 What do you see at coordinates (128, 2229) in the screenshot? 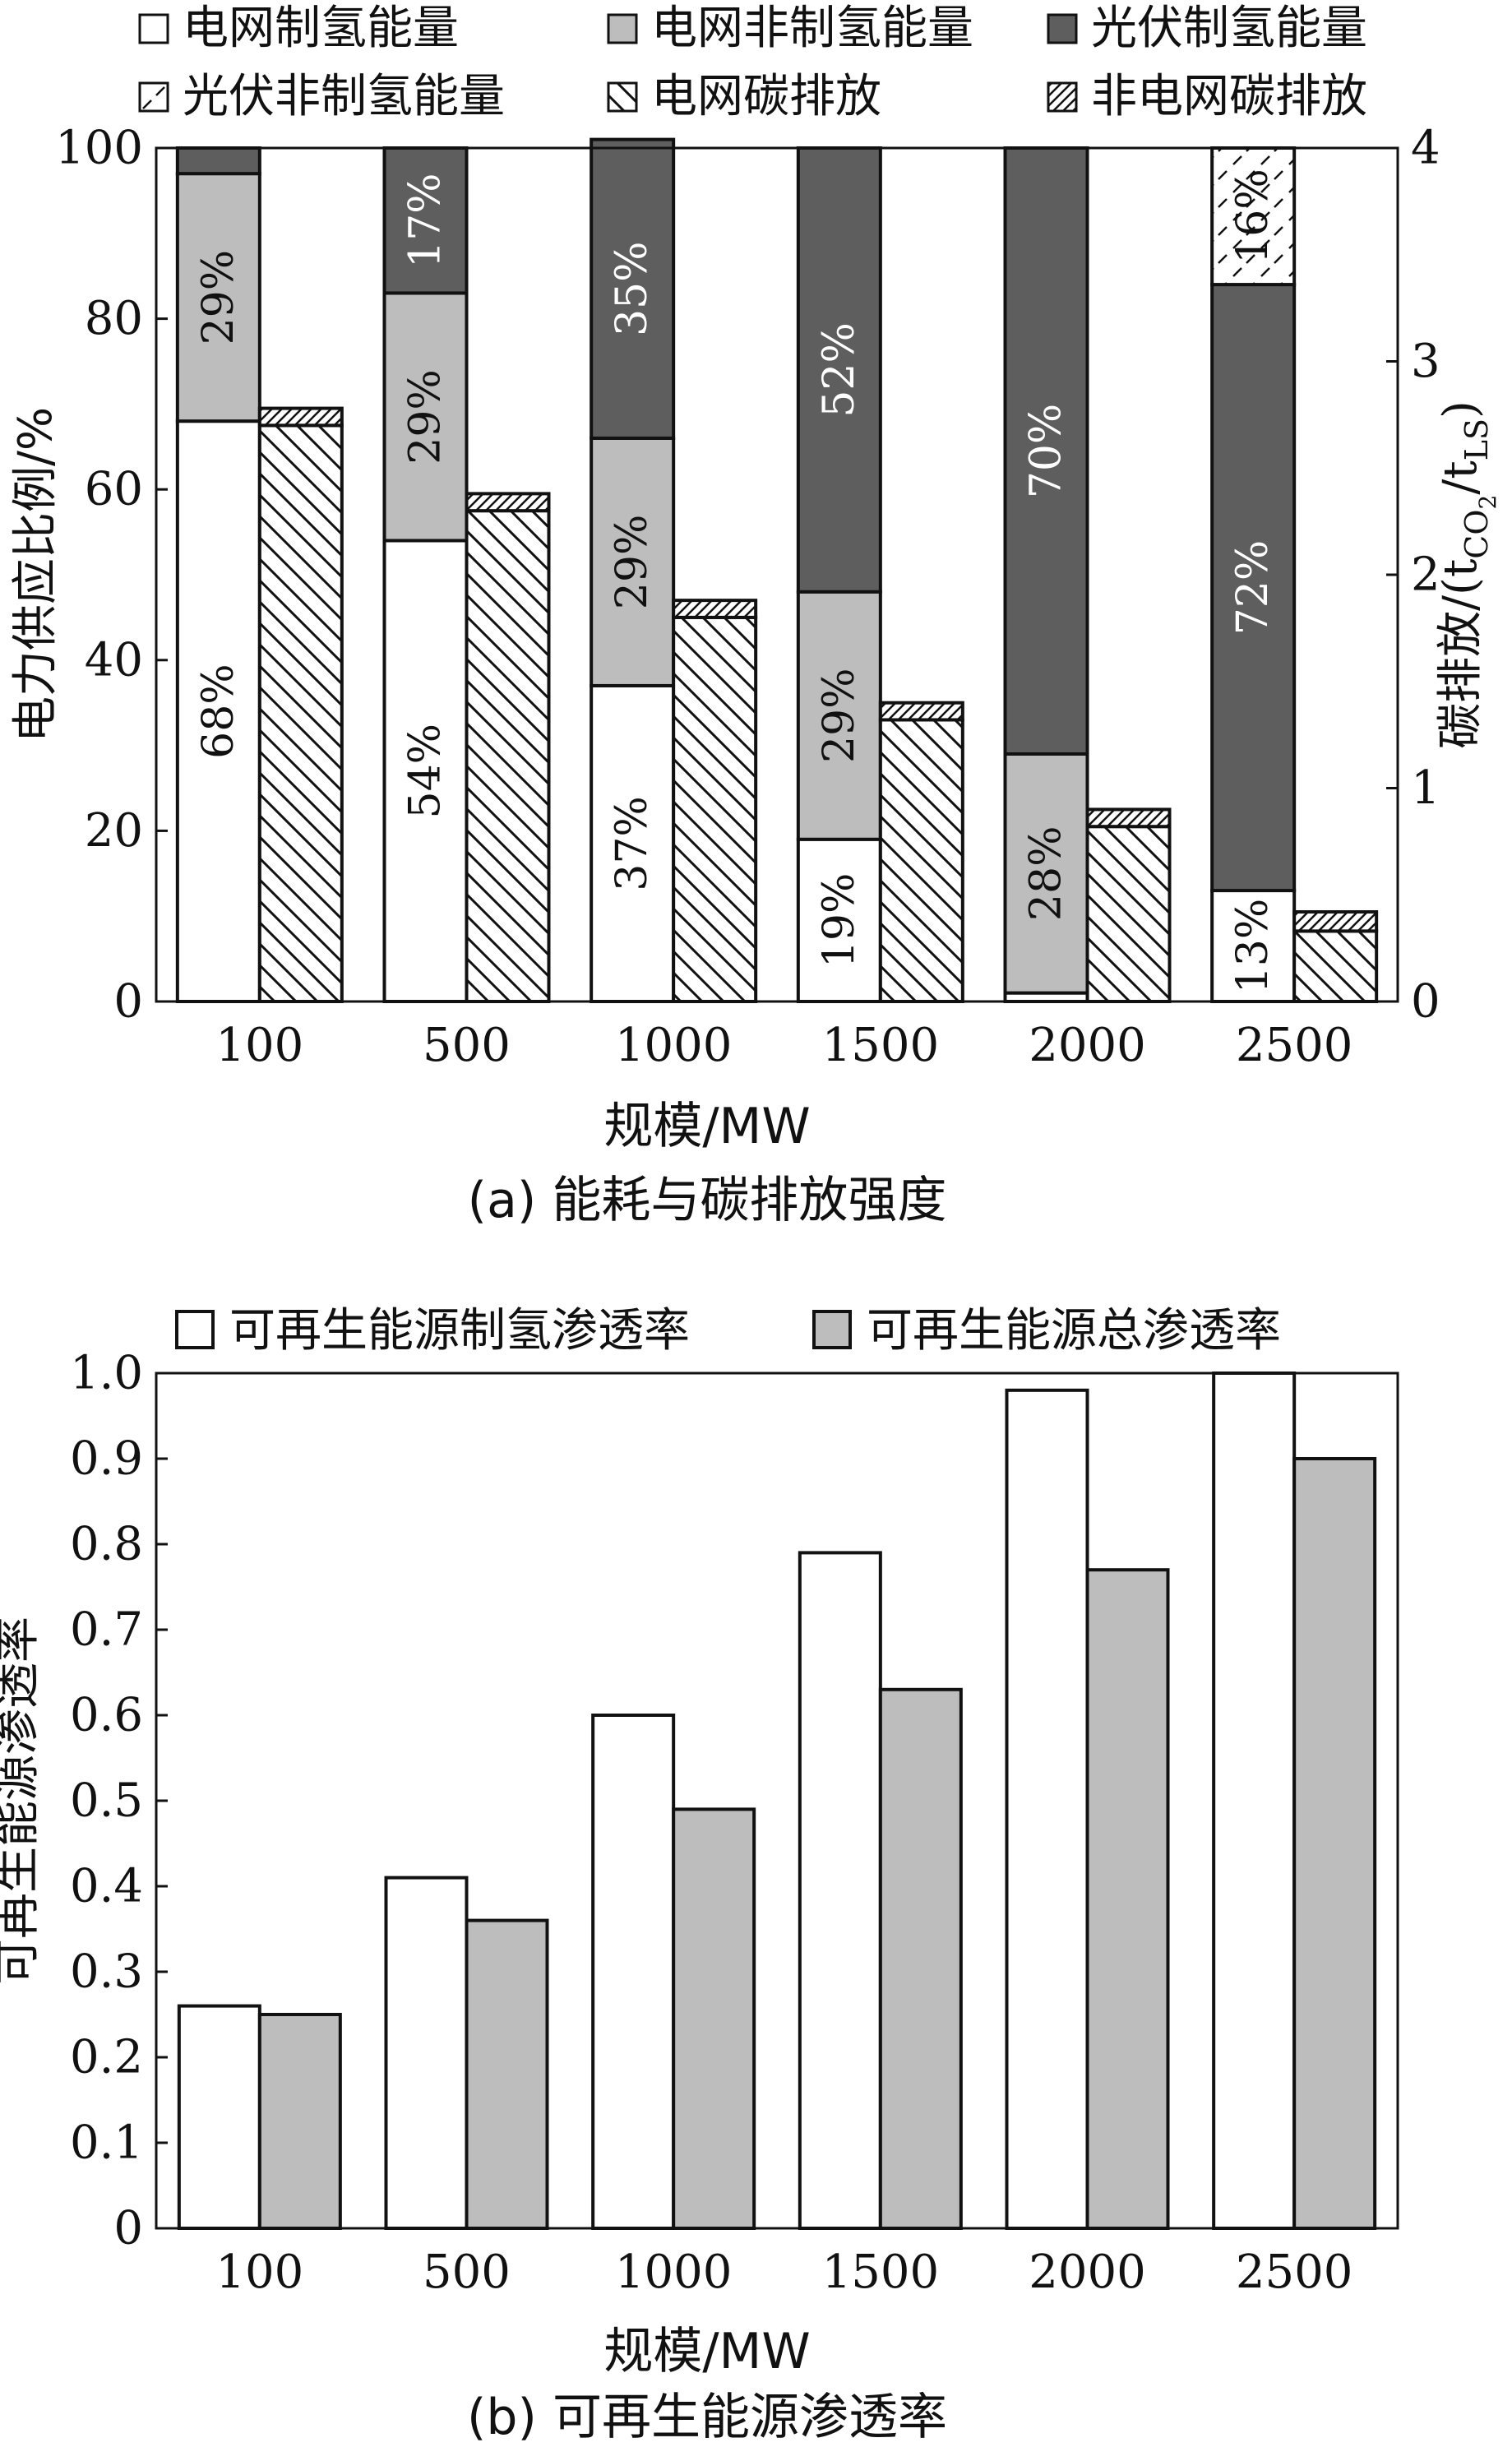
I see `y-tick-label-b: 0` at bounding box center [128, 2229].